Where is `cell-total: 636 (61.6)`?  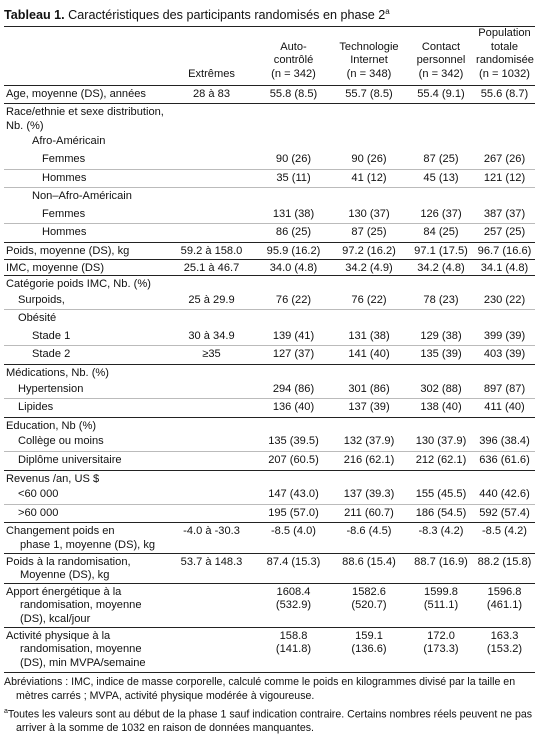 cell-total: 636 (61.6) is located at coordinates (504, 460).